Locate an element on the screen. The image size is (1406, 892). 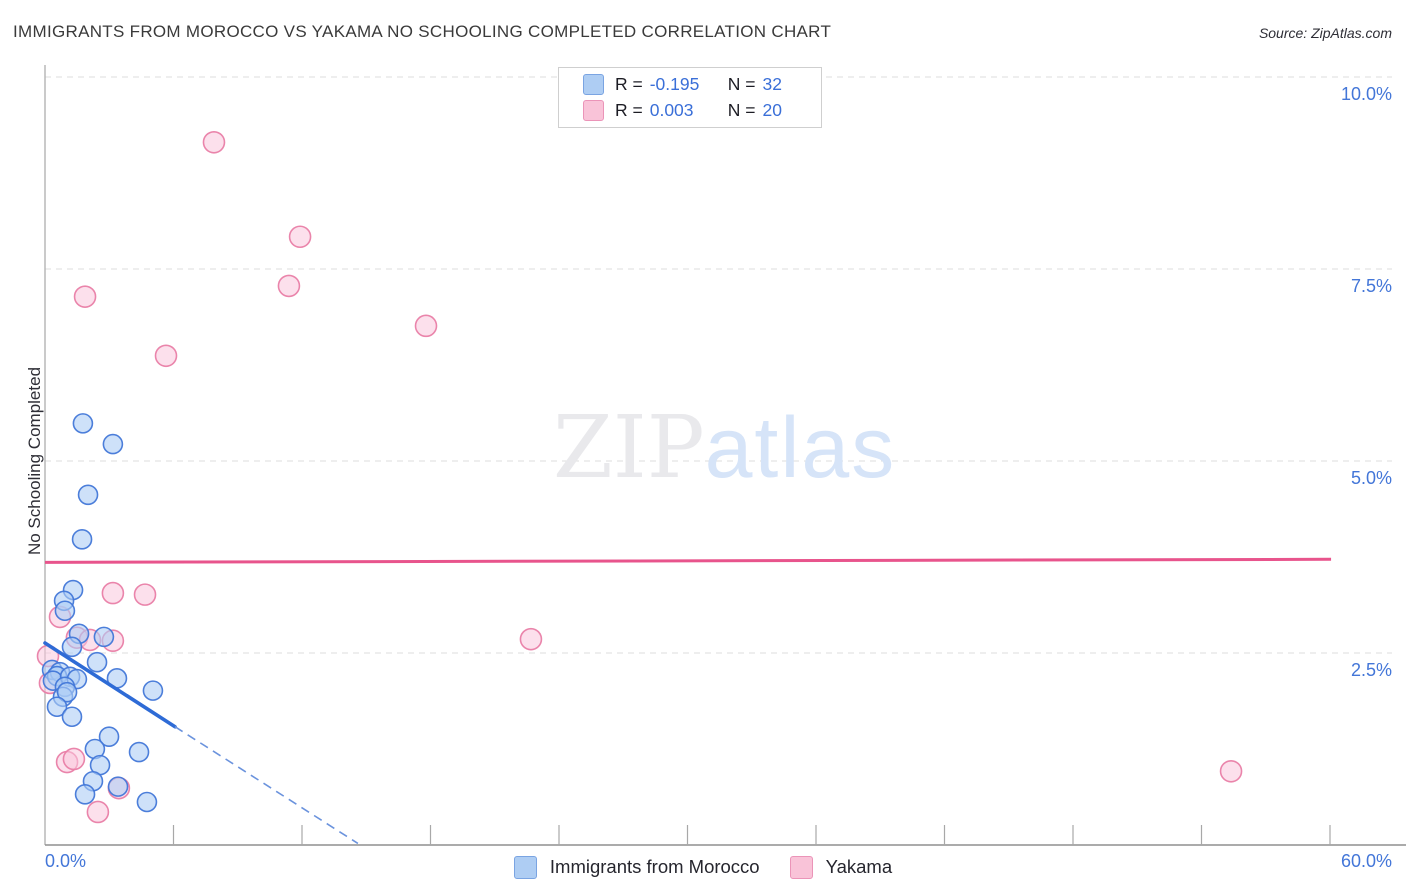
yakama-legend-label: Yakama is located at coordinates (859, 866).